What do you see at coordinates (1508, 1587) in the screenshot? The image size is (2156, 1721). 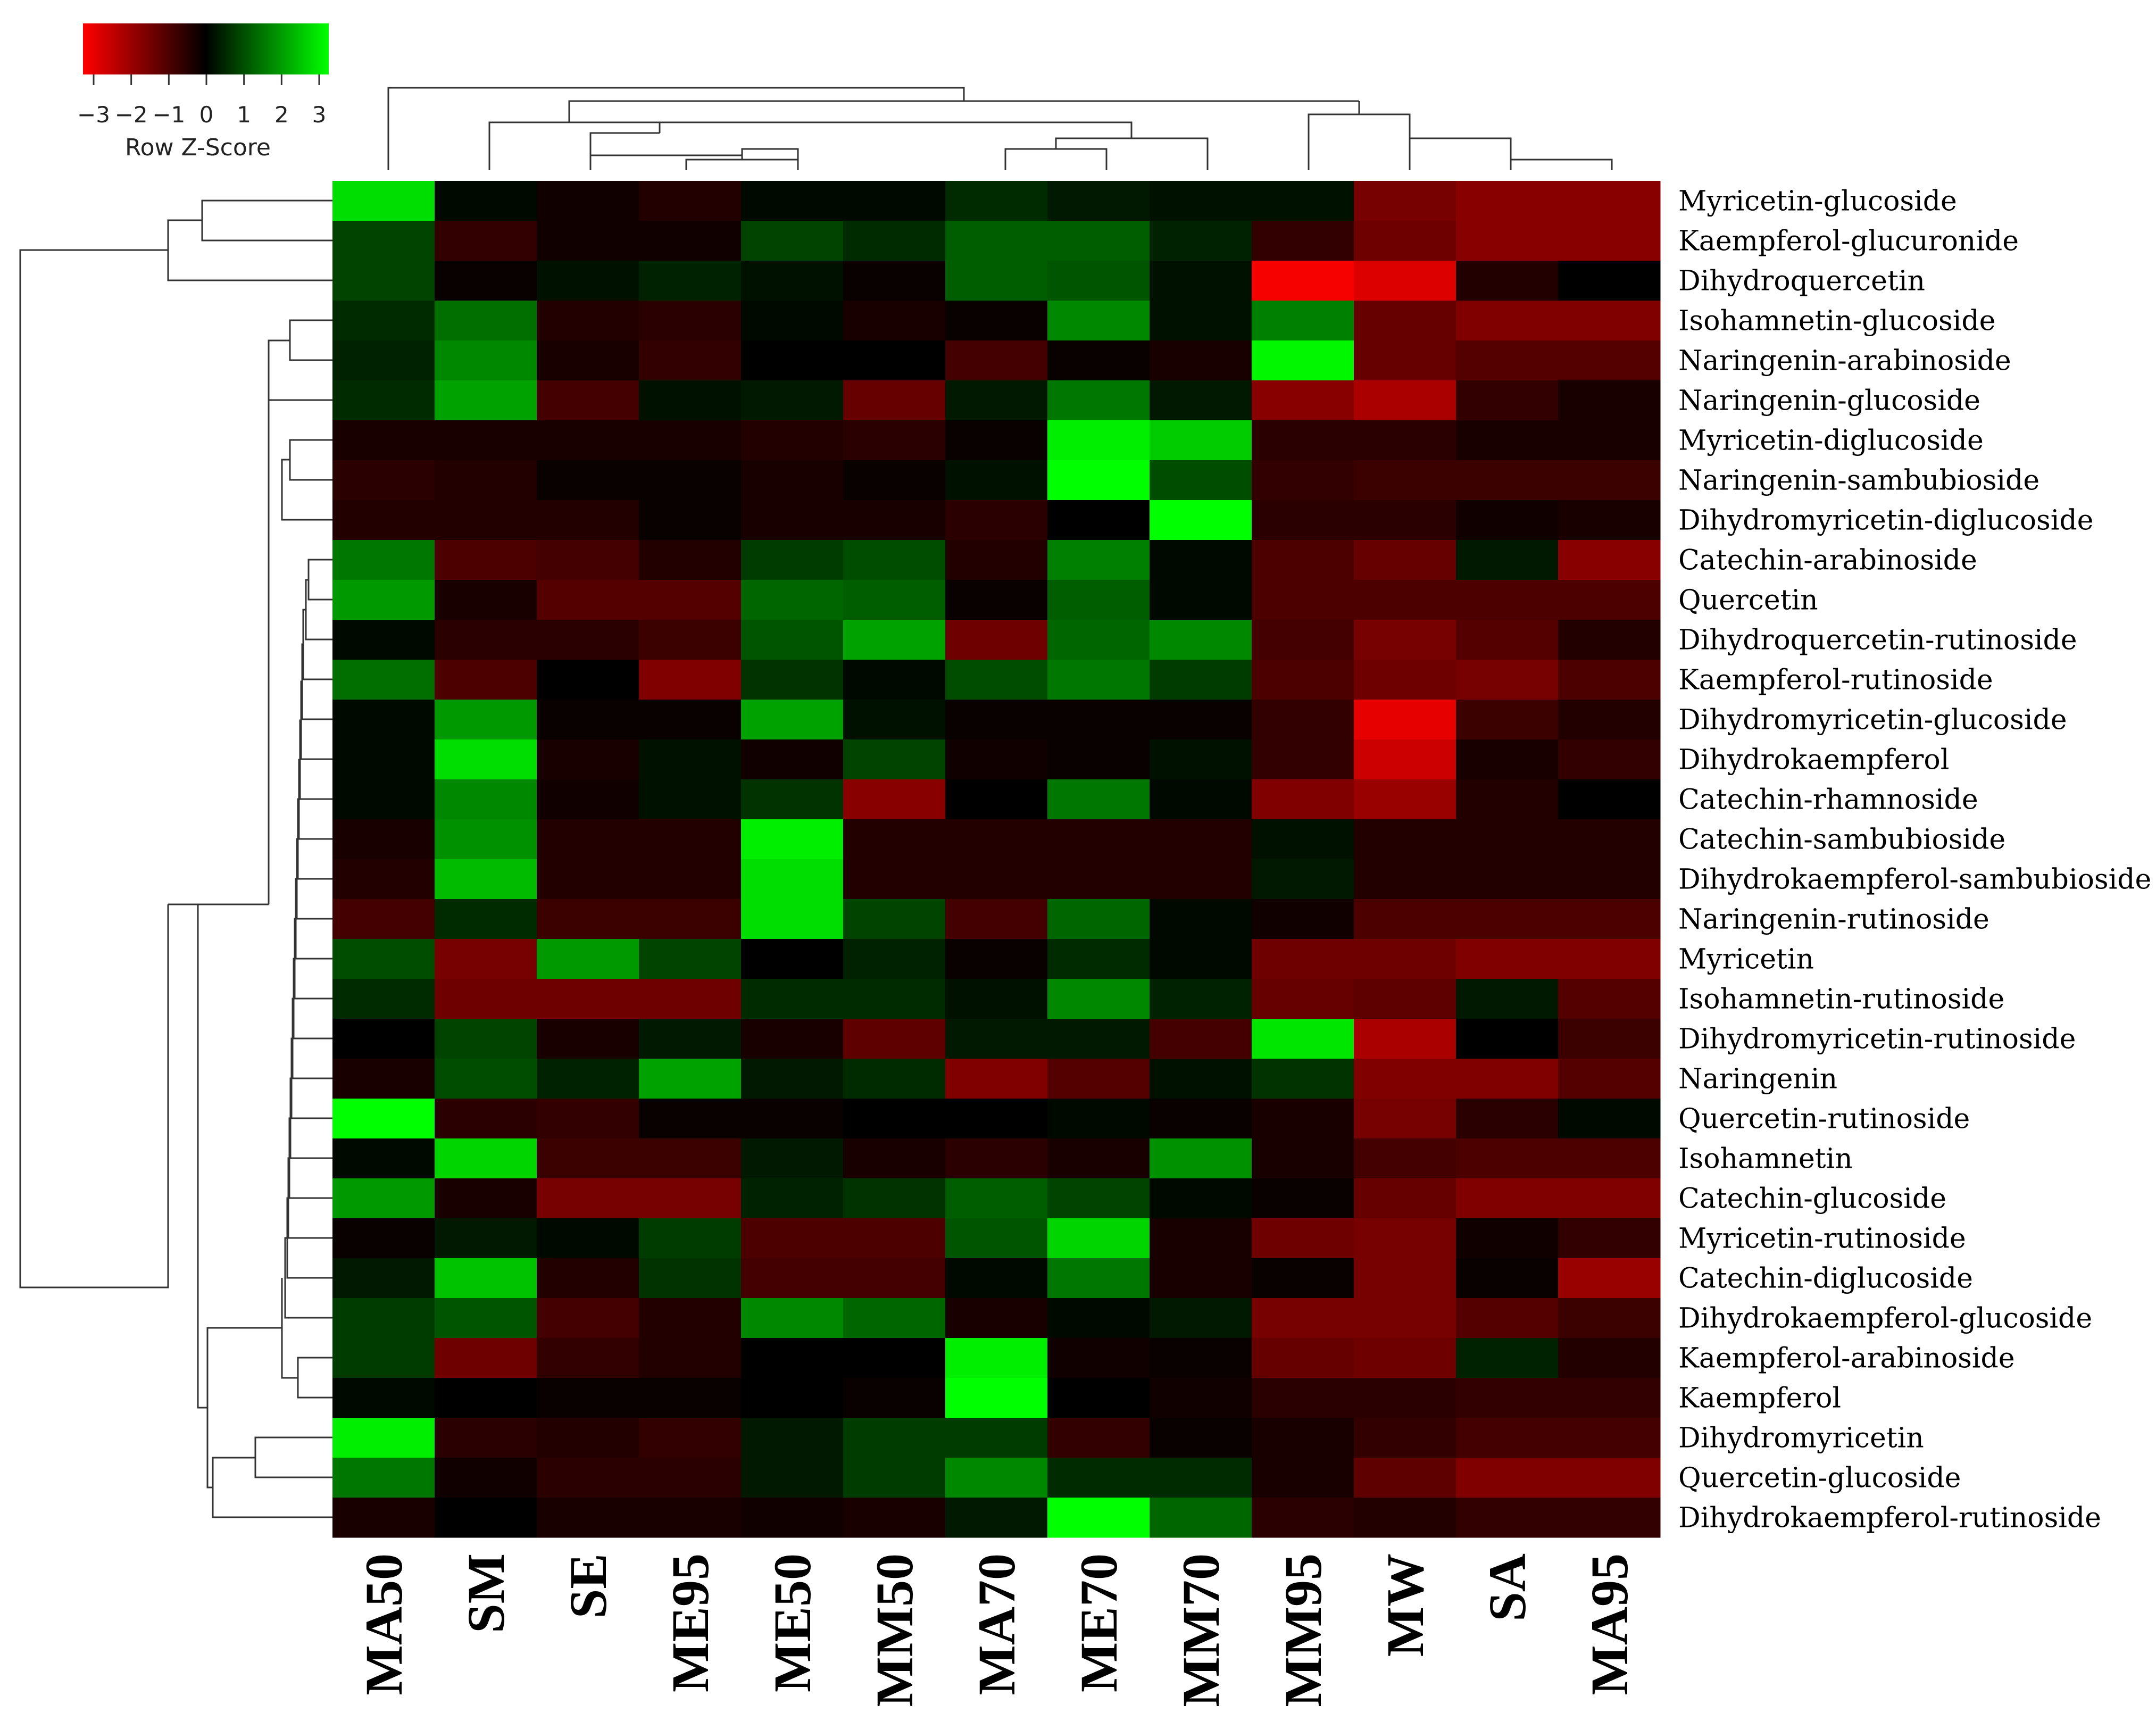 I see `column-label: SA` at bounding box center [1508, 1587].